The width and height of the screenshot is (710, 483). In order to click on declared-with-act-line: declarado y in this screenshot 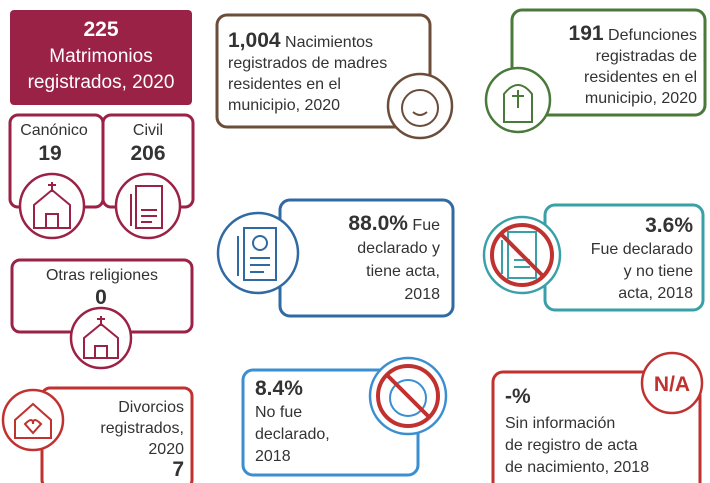, I will do `click(398, 248)`.